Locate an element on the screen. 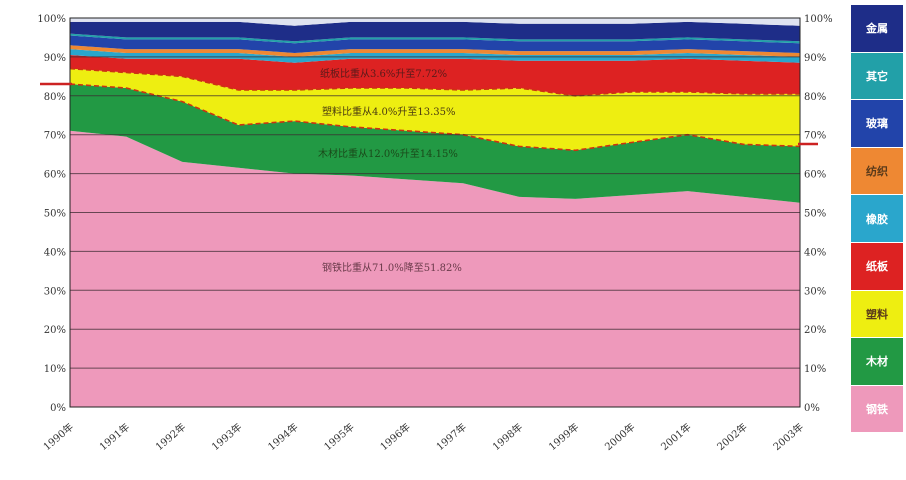  y-axis-right: 0% 10% 20% 30% 40% 50% 60% 70% 80% 90% 100% is located at coordinates (818, 214).